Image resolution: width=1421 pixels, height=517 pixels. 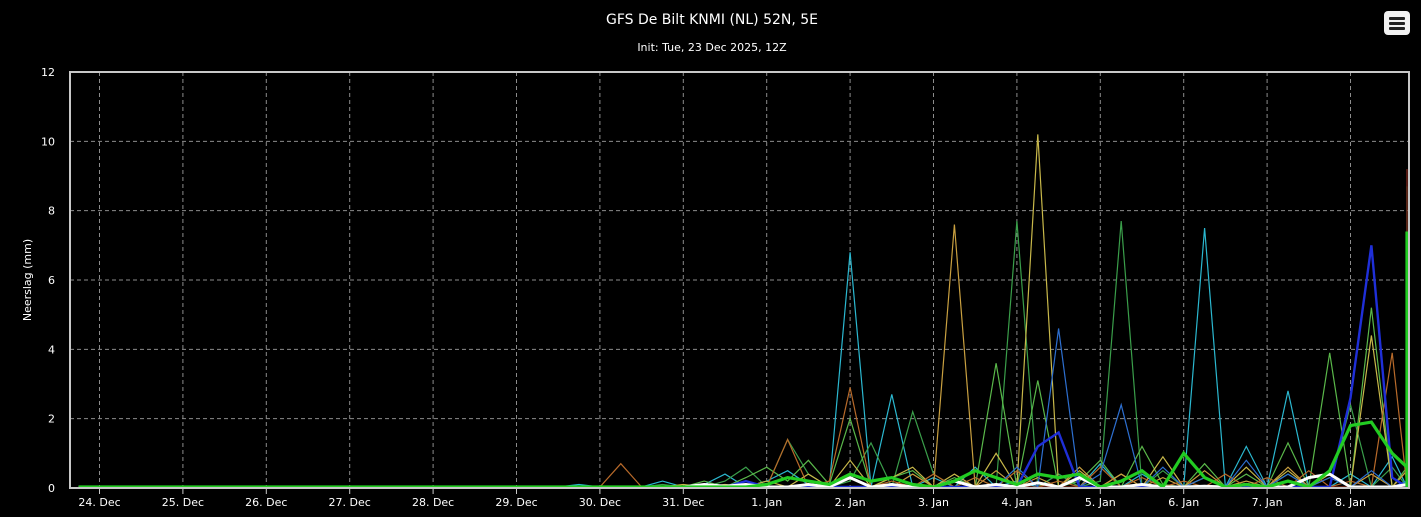 What do you see at coordinates (183, 502) in the screenshot?
I see `x-tick-label: 25. Dec` at bounding box center [183, 502].